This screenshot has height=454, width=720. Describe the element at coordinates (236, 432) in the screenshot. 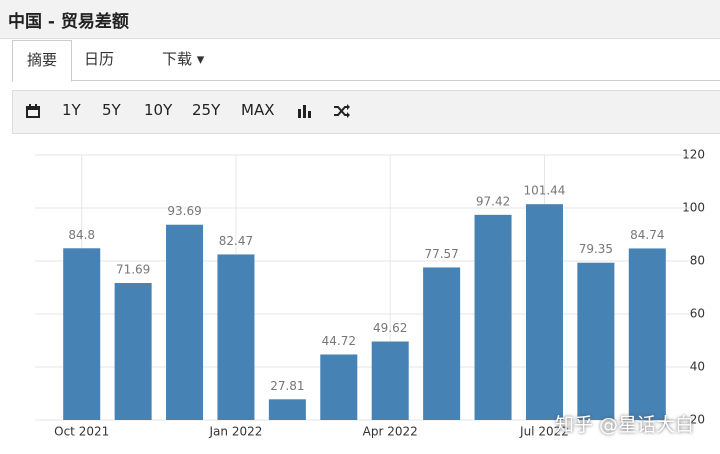

I see `x-tick-label: Jan 2022` at that location.